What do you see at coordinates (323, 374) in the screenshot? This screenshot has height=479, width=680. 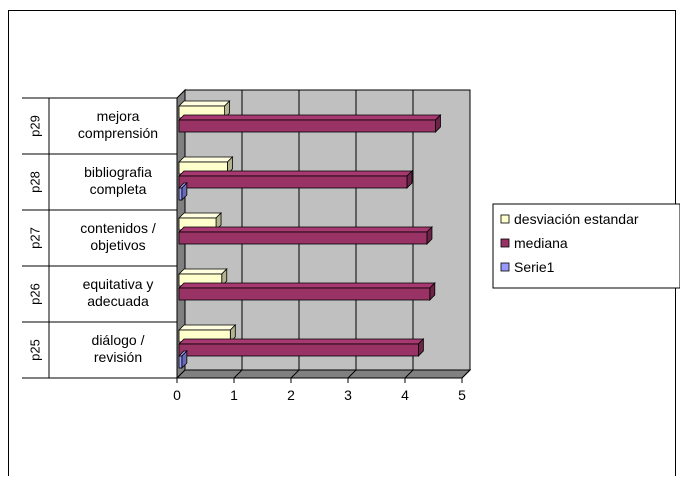 I see `floor` at bounding box center [323, 374].